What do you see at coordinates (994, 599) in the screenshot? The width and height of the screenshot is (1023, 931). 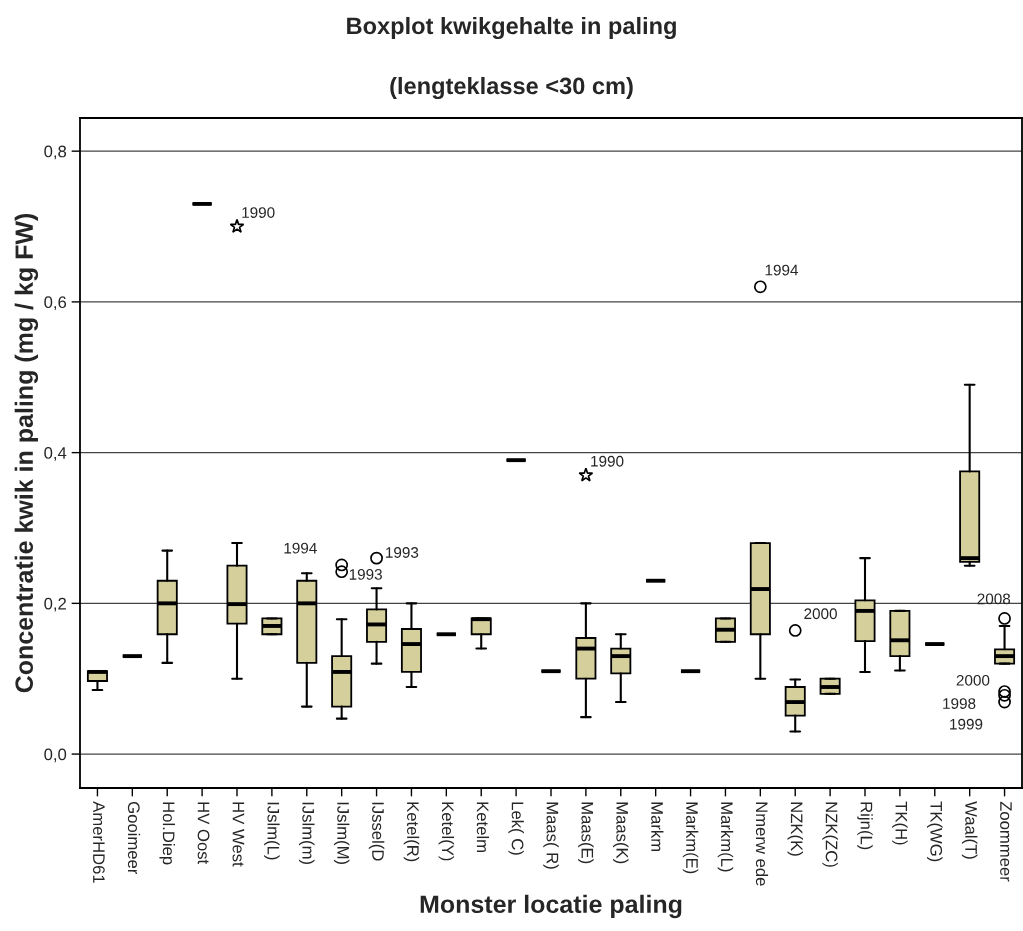 I see `annotation: 2008` at bounding box center [994, 599].